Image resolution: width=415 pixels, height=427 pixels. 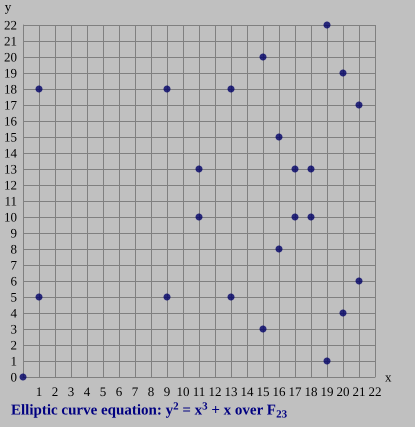 I want to click on y-tick-label: 14, so click(x=11, y=153).